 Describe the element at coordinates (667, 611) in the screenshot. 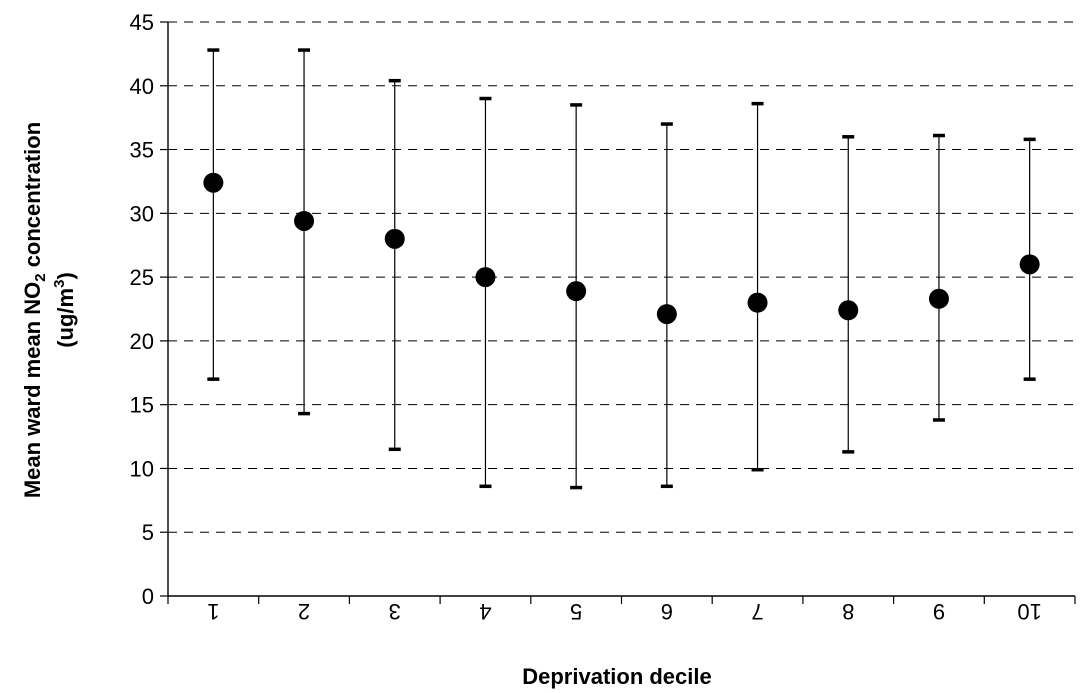

I see `x-tick-label: 6` at that location.